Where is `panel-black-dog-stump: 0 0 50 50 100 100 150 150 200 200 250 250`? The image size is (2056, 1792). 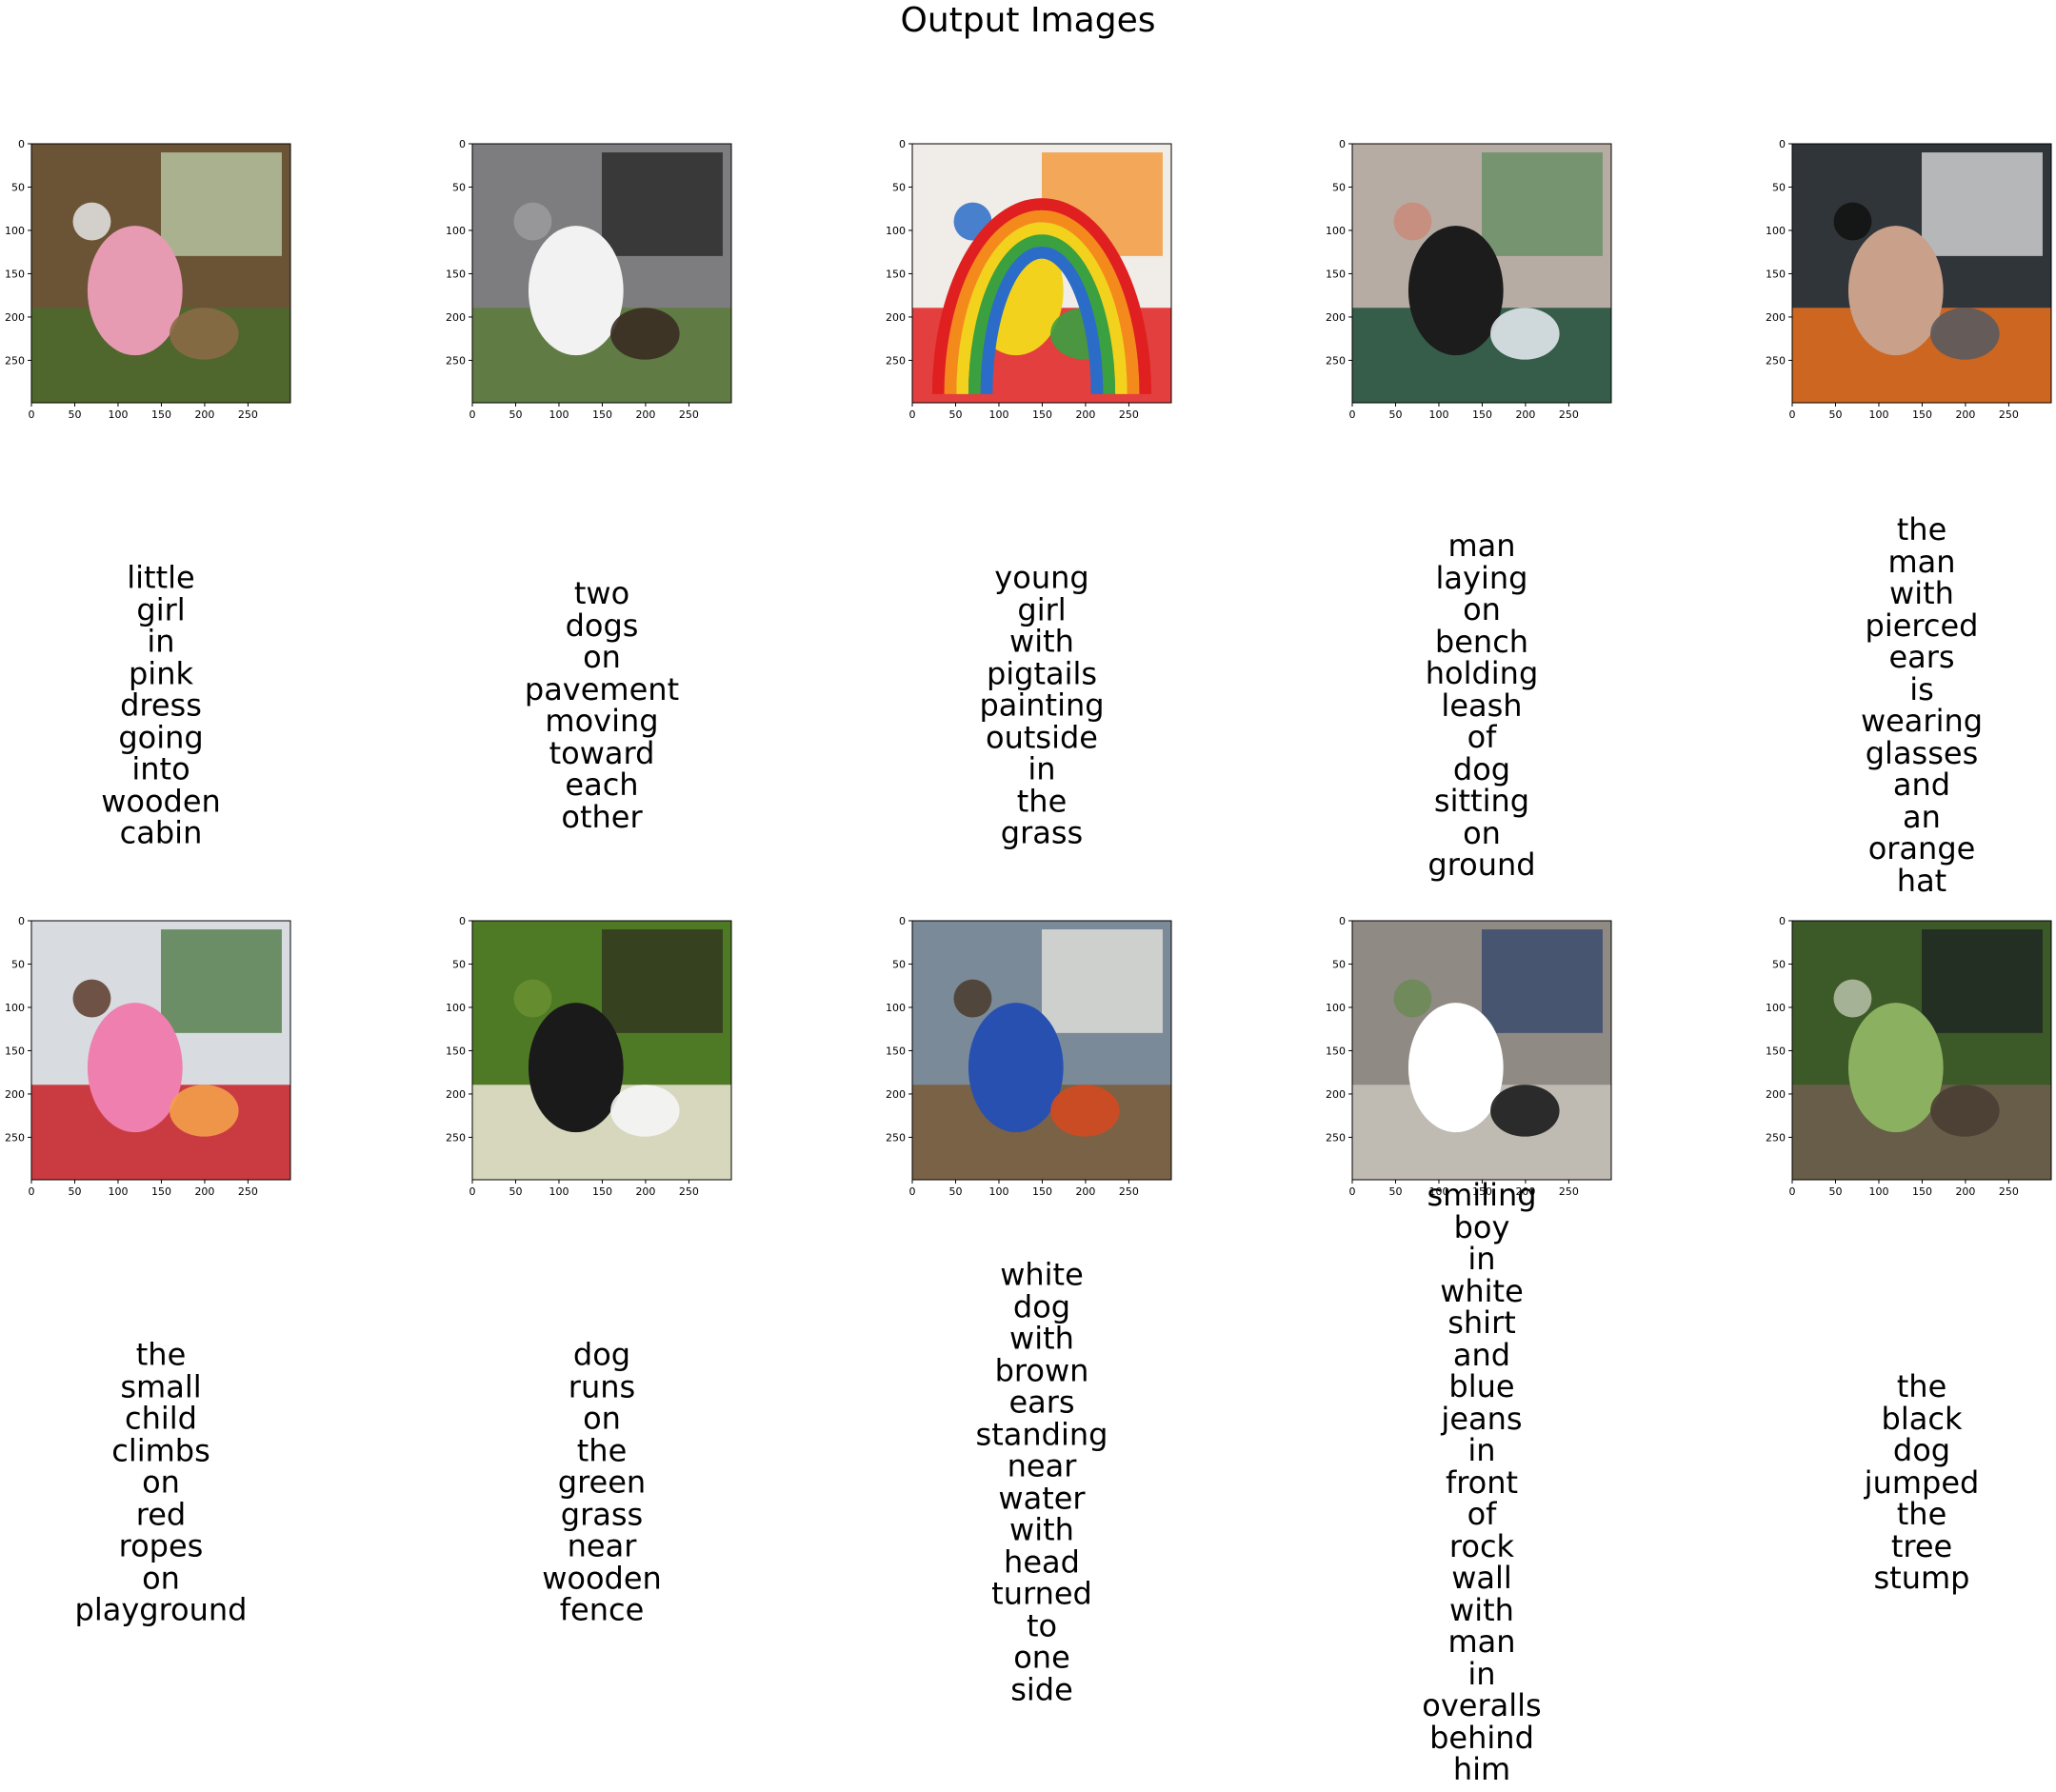
panel-black-dog-stump: 0 0 50 50 100 100 150 150 200 200 250 250 is located at coordinates (1905, 1058).